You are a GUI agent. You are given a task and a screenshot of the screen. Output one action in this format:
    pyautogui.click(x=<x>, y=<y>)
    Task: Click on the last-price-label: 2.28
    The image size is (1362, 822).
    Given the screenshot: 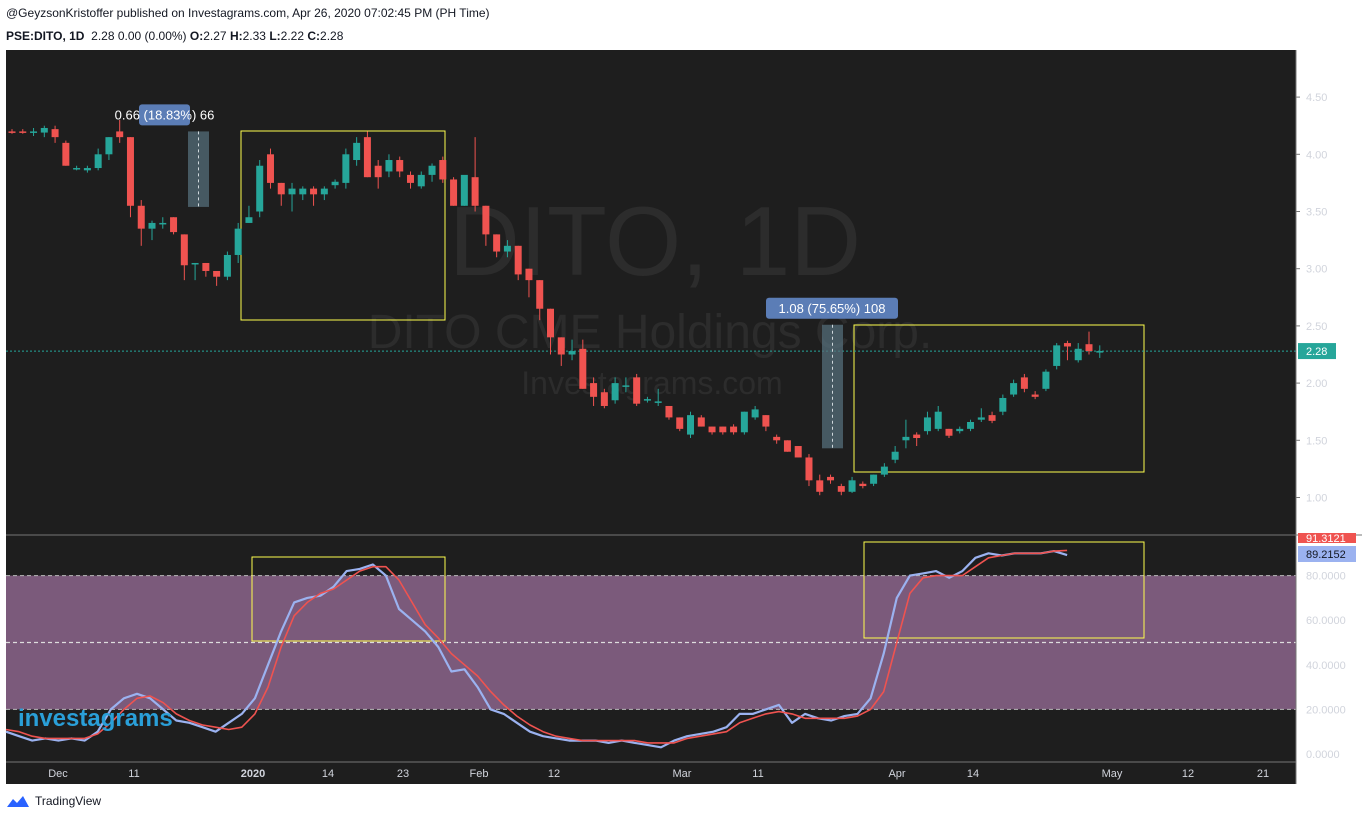 What is the action you would take?
    pyautogui.click(x=1316, y=352)
    